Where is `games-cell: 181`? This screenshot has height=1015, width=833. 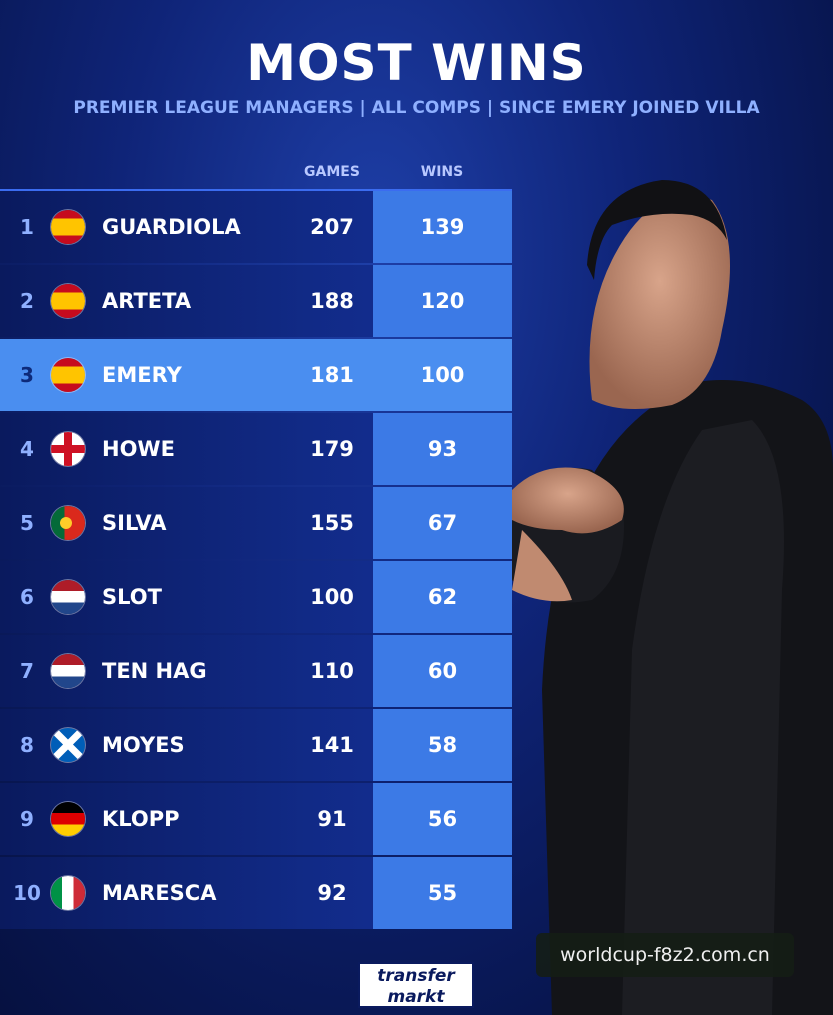 games-cell: 181 is located at coordinates (332, 375).